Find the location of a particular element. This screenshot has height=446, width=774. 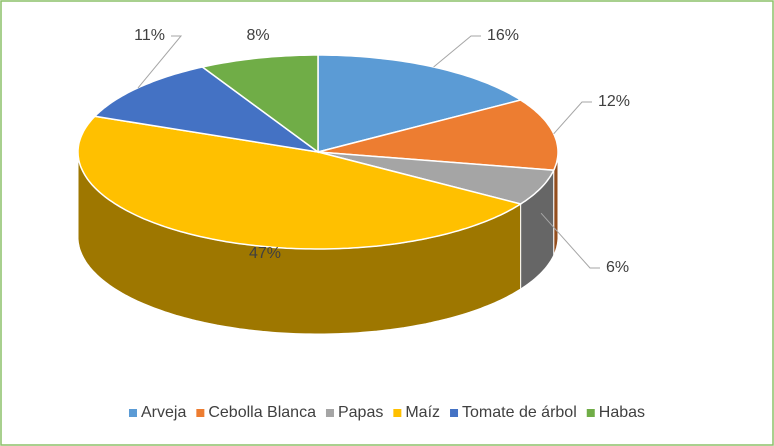

data-label: 8% is located at coordinates (257, 35).